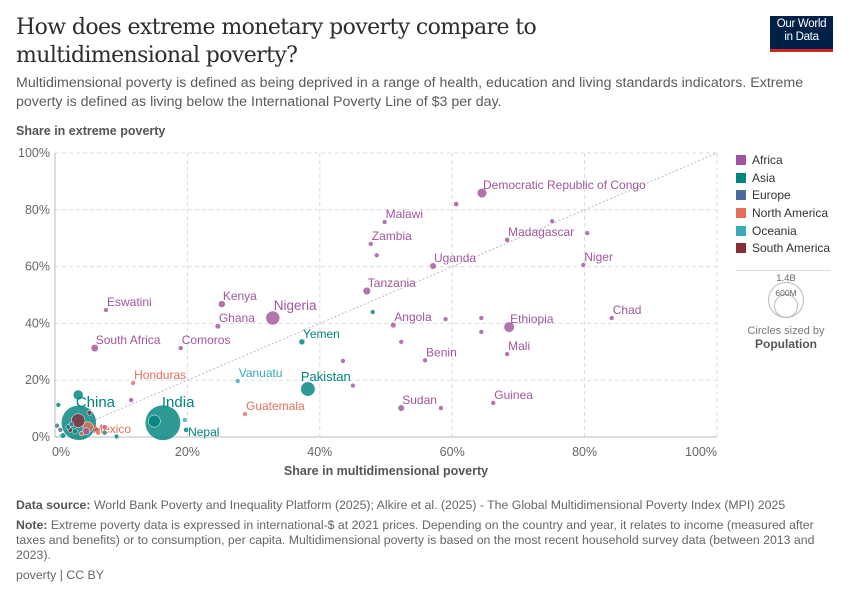 The width and height of the screenshot is (850, 600). I want to click on point-label: Tanzania, so click(392, 283).